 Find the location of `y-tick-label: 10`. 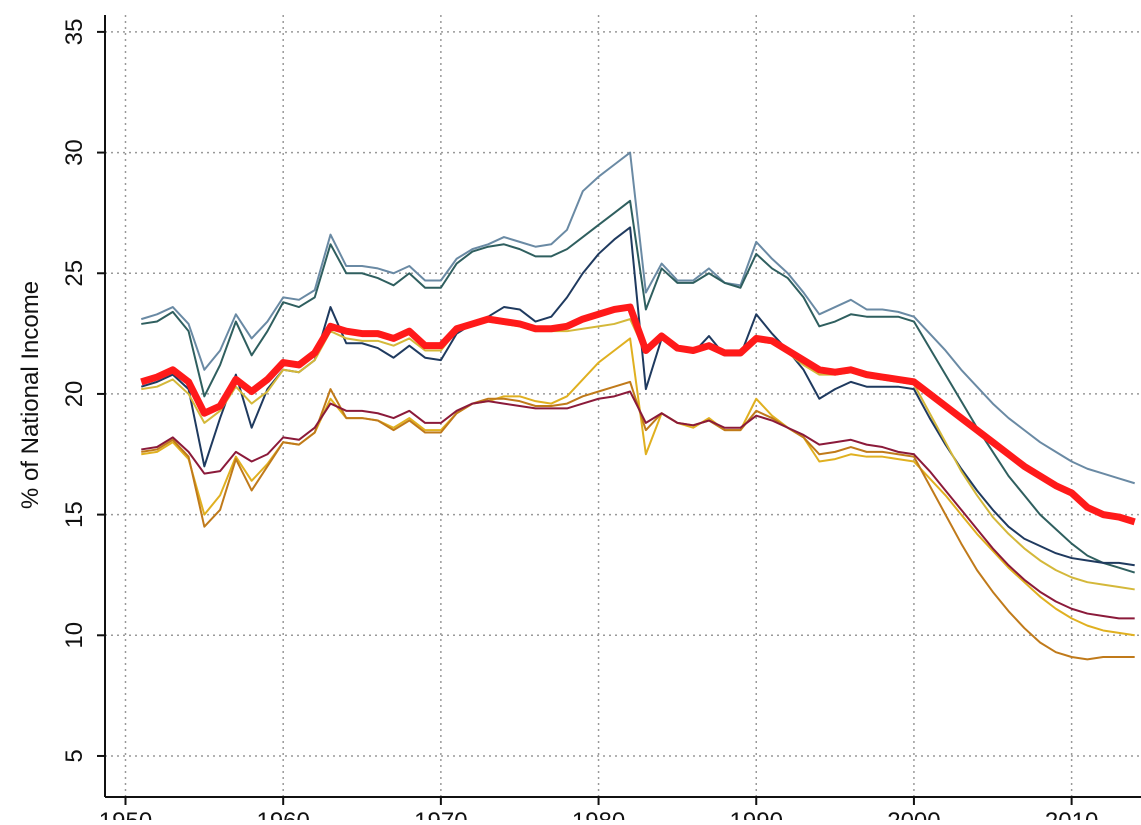

y-tick-label: 10 is located at coordinates (74, 635).